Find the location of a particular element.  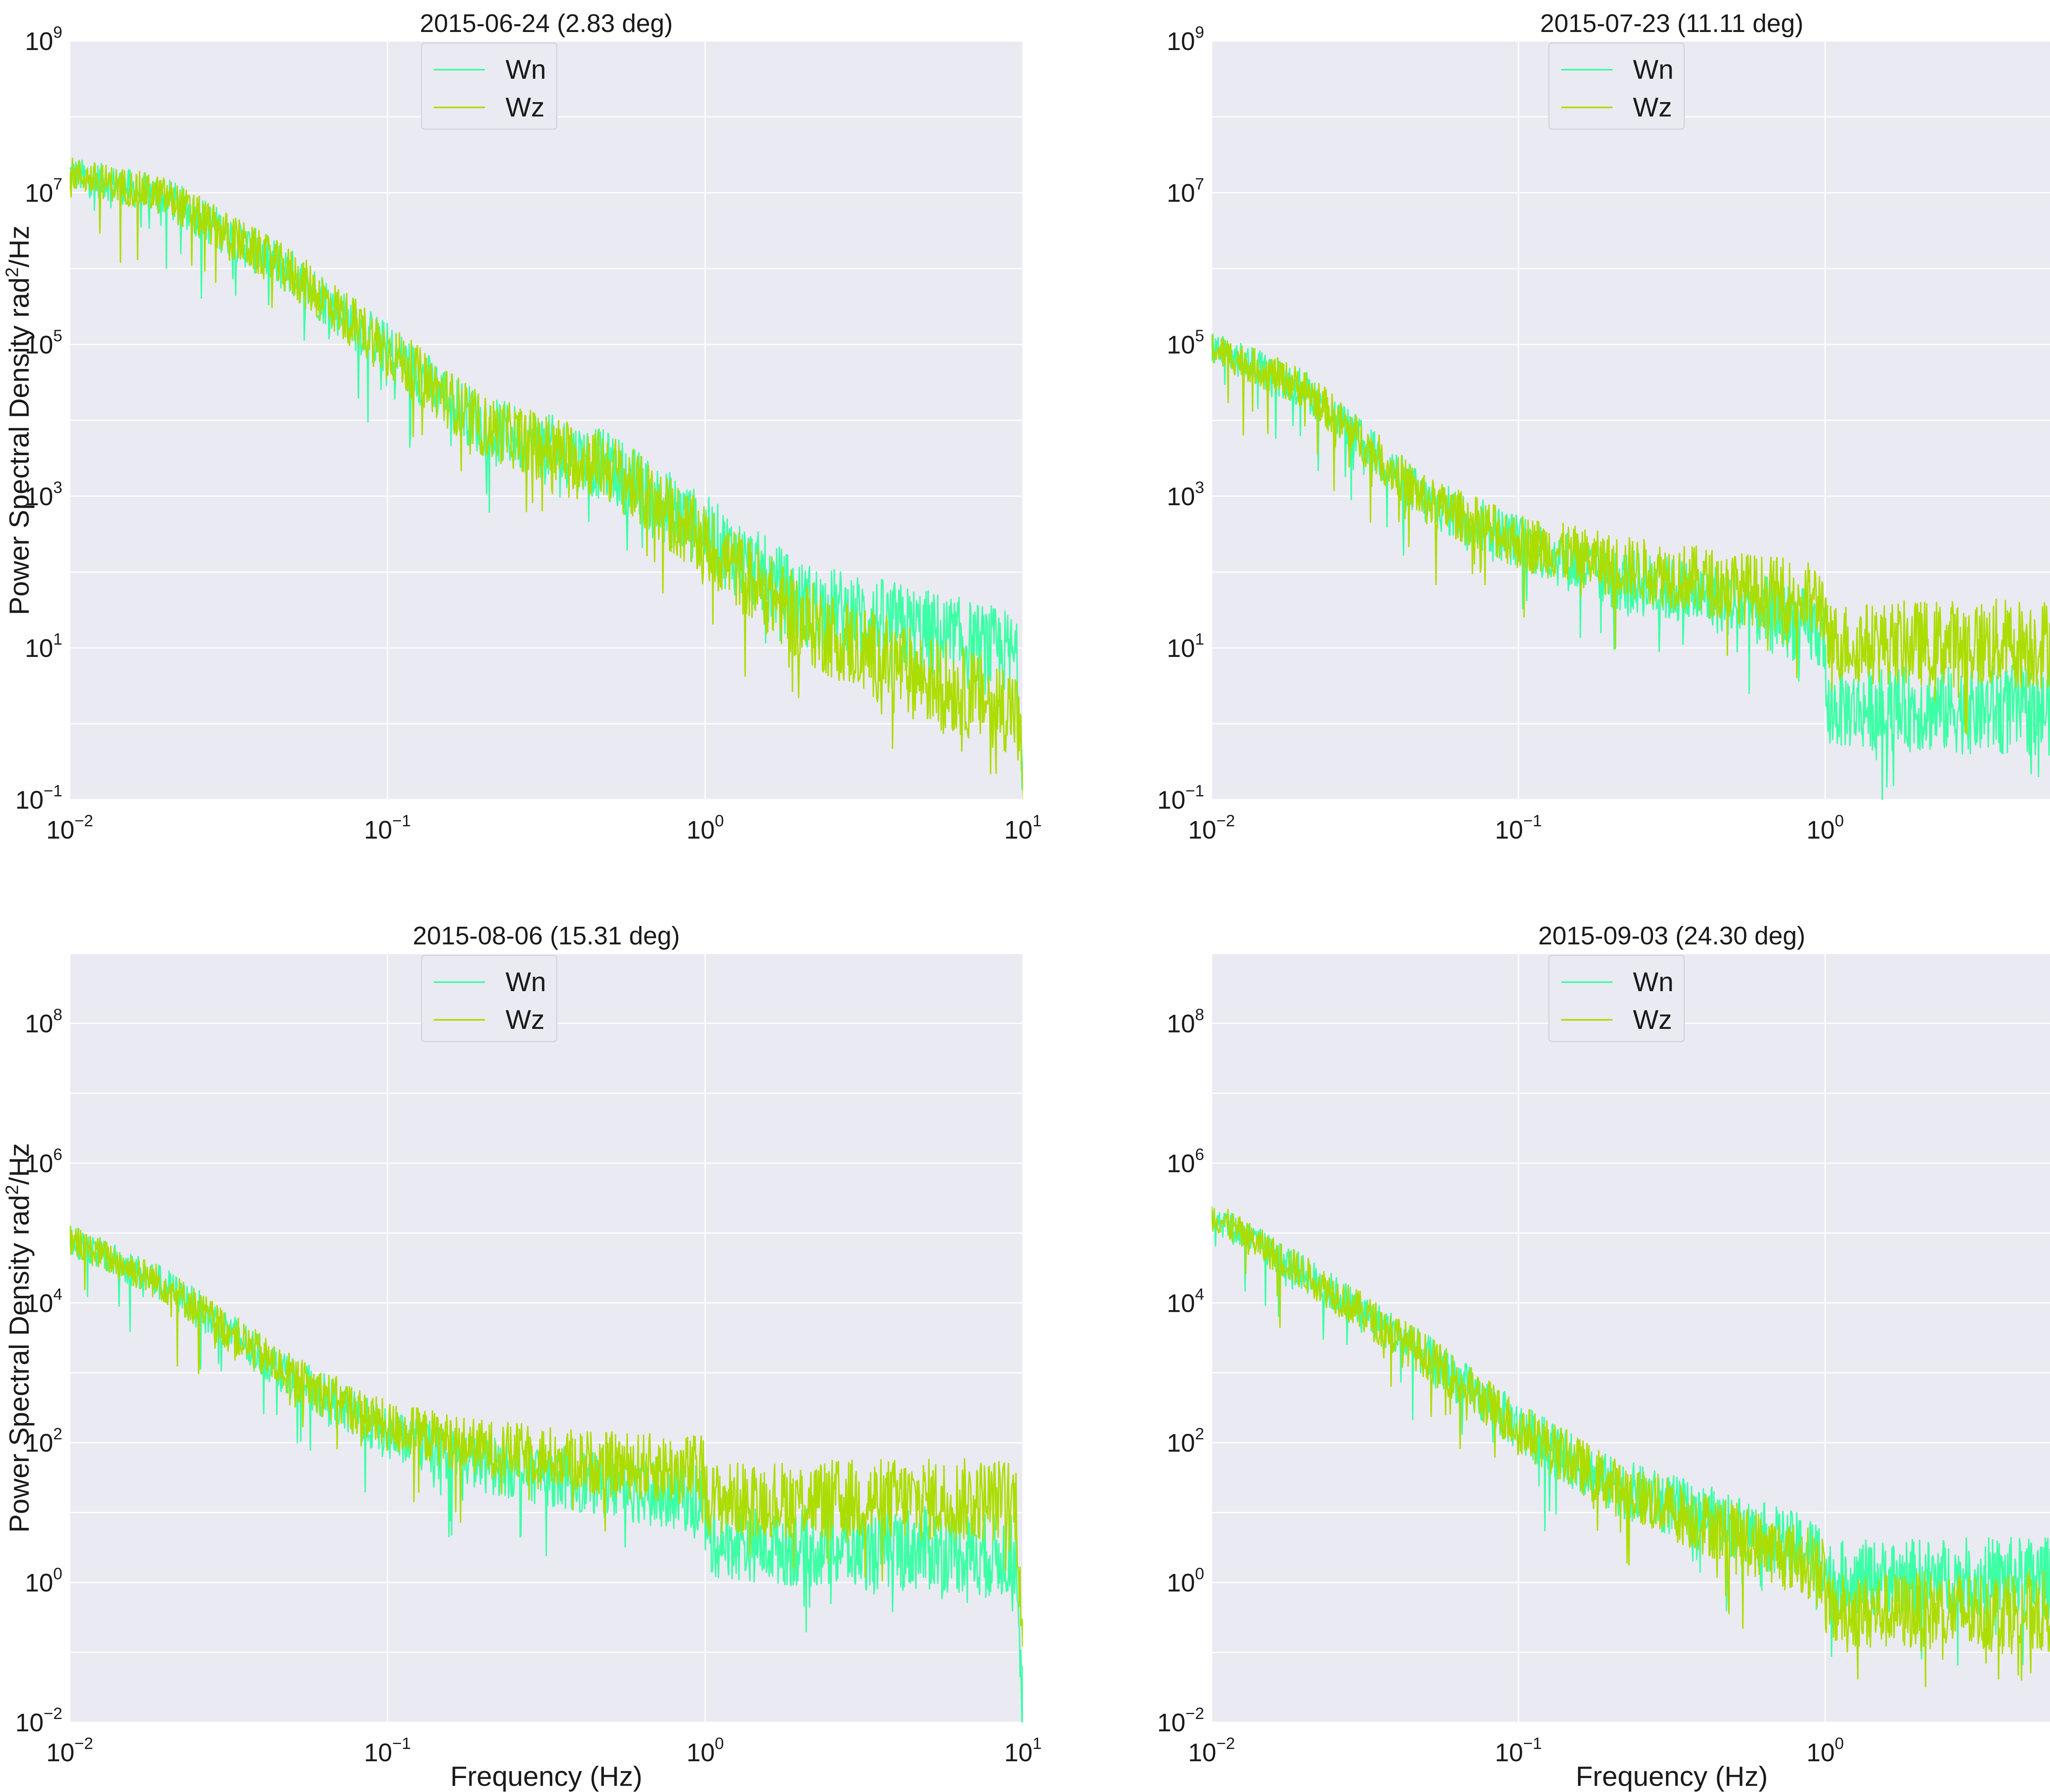

chart-title: 2015-08-06 (15.31 deg) is located at coordinates (546, 936).